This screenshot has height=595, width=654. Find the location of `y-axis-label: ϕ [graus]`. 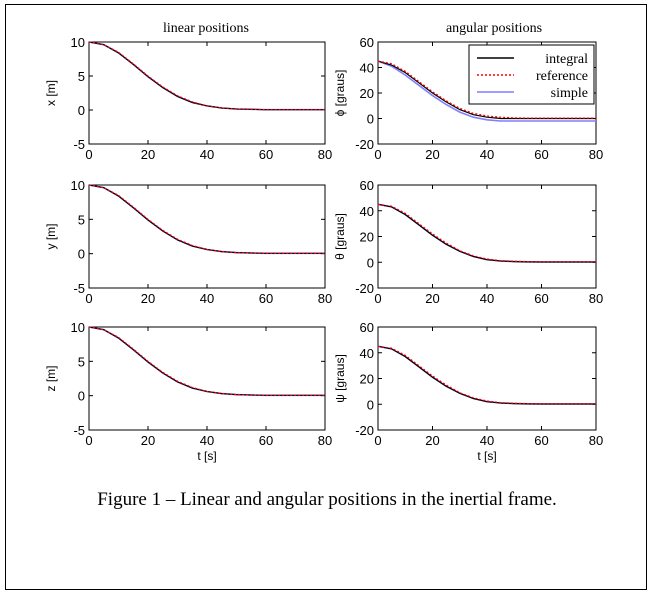

y-axis-label: ϕ [graus] is located at coordinates (340, 93).